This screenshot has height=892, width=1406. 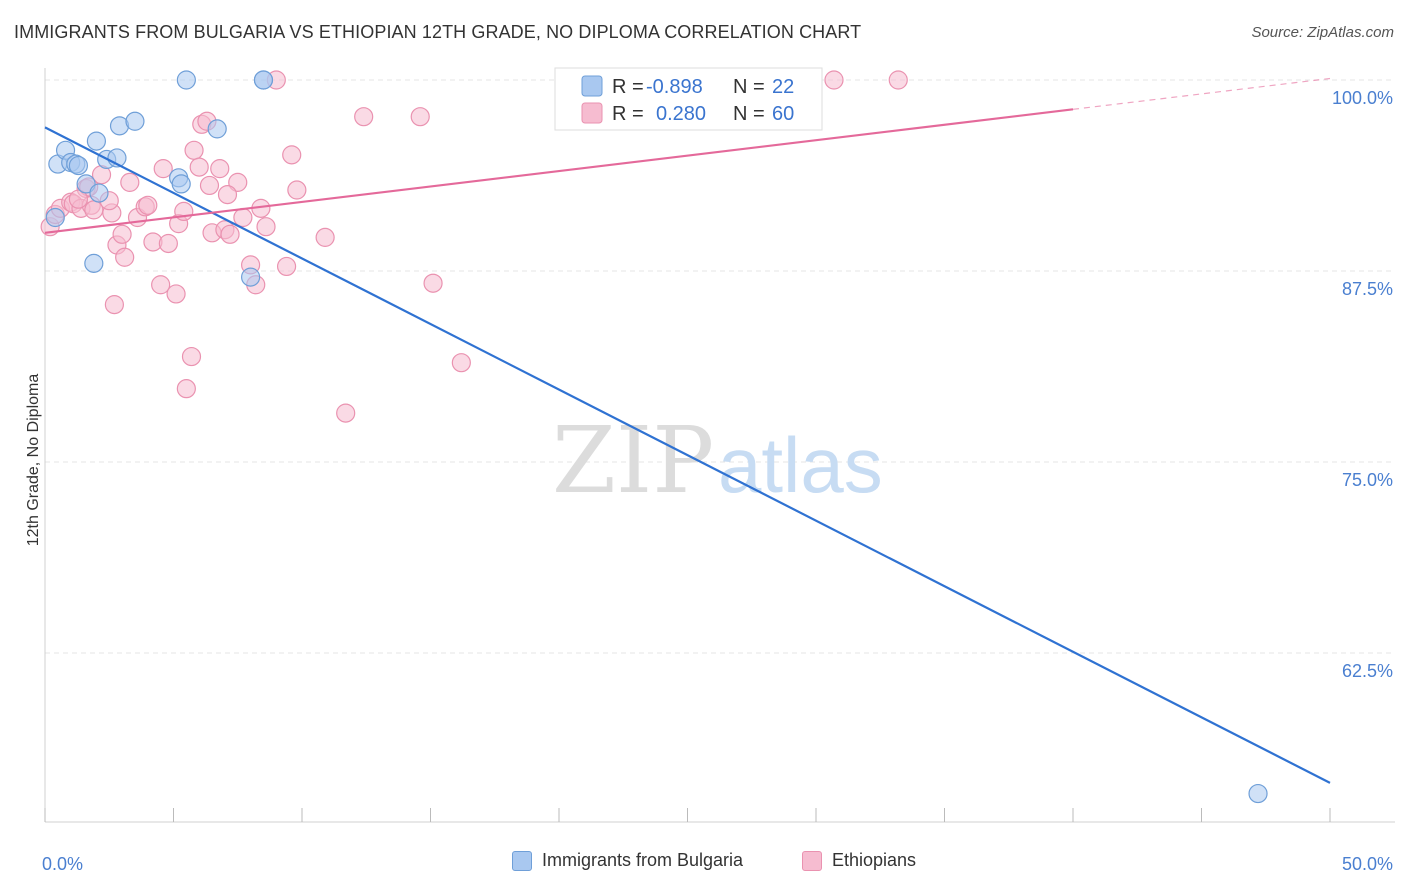 I want to click on source-credit: Source: ZipAtlas.com, so click(x=1322, y=32).